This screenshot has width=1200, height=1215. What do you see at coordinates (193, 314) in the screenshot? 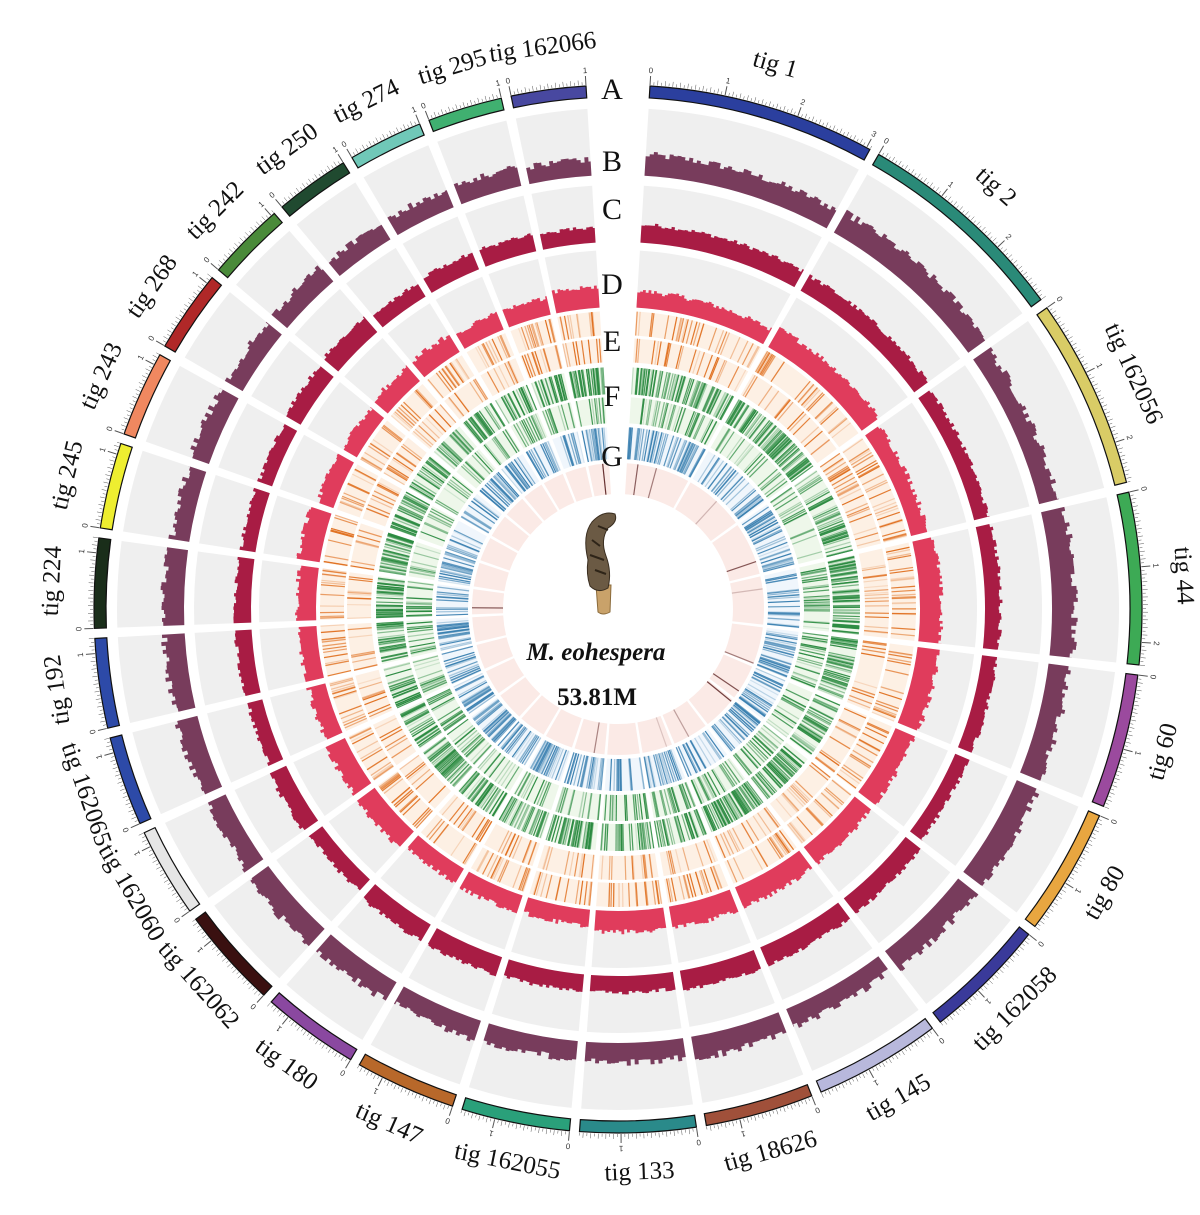
I see `ideogram-segment` at bounding box center [193, 314].